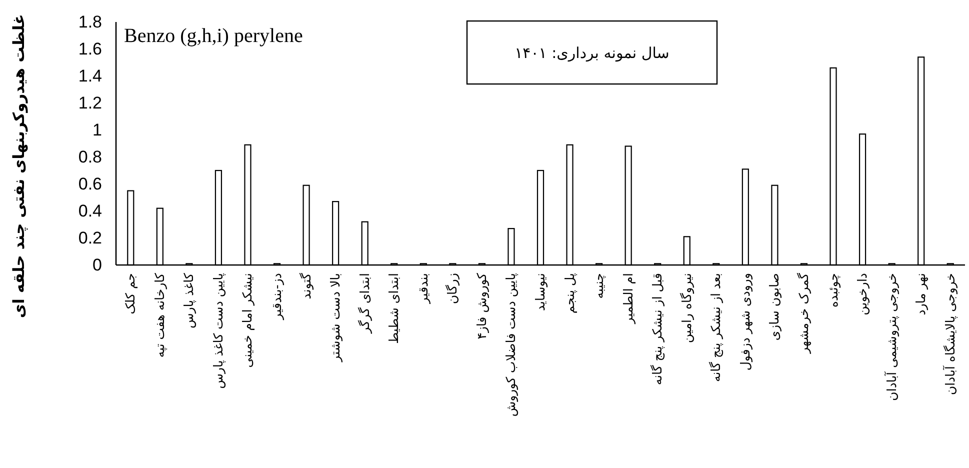  I want to click on x-tick-label: نیروگاه رامین, so click(686, 308).